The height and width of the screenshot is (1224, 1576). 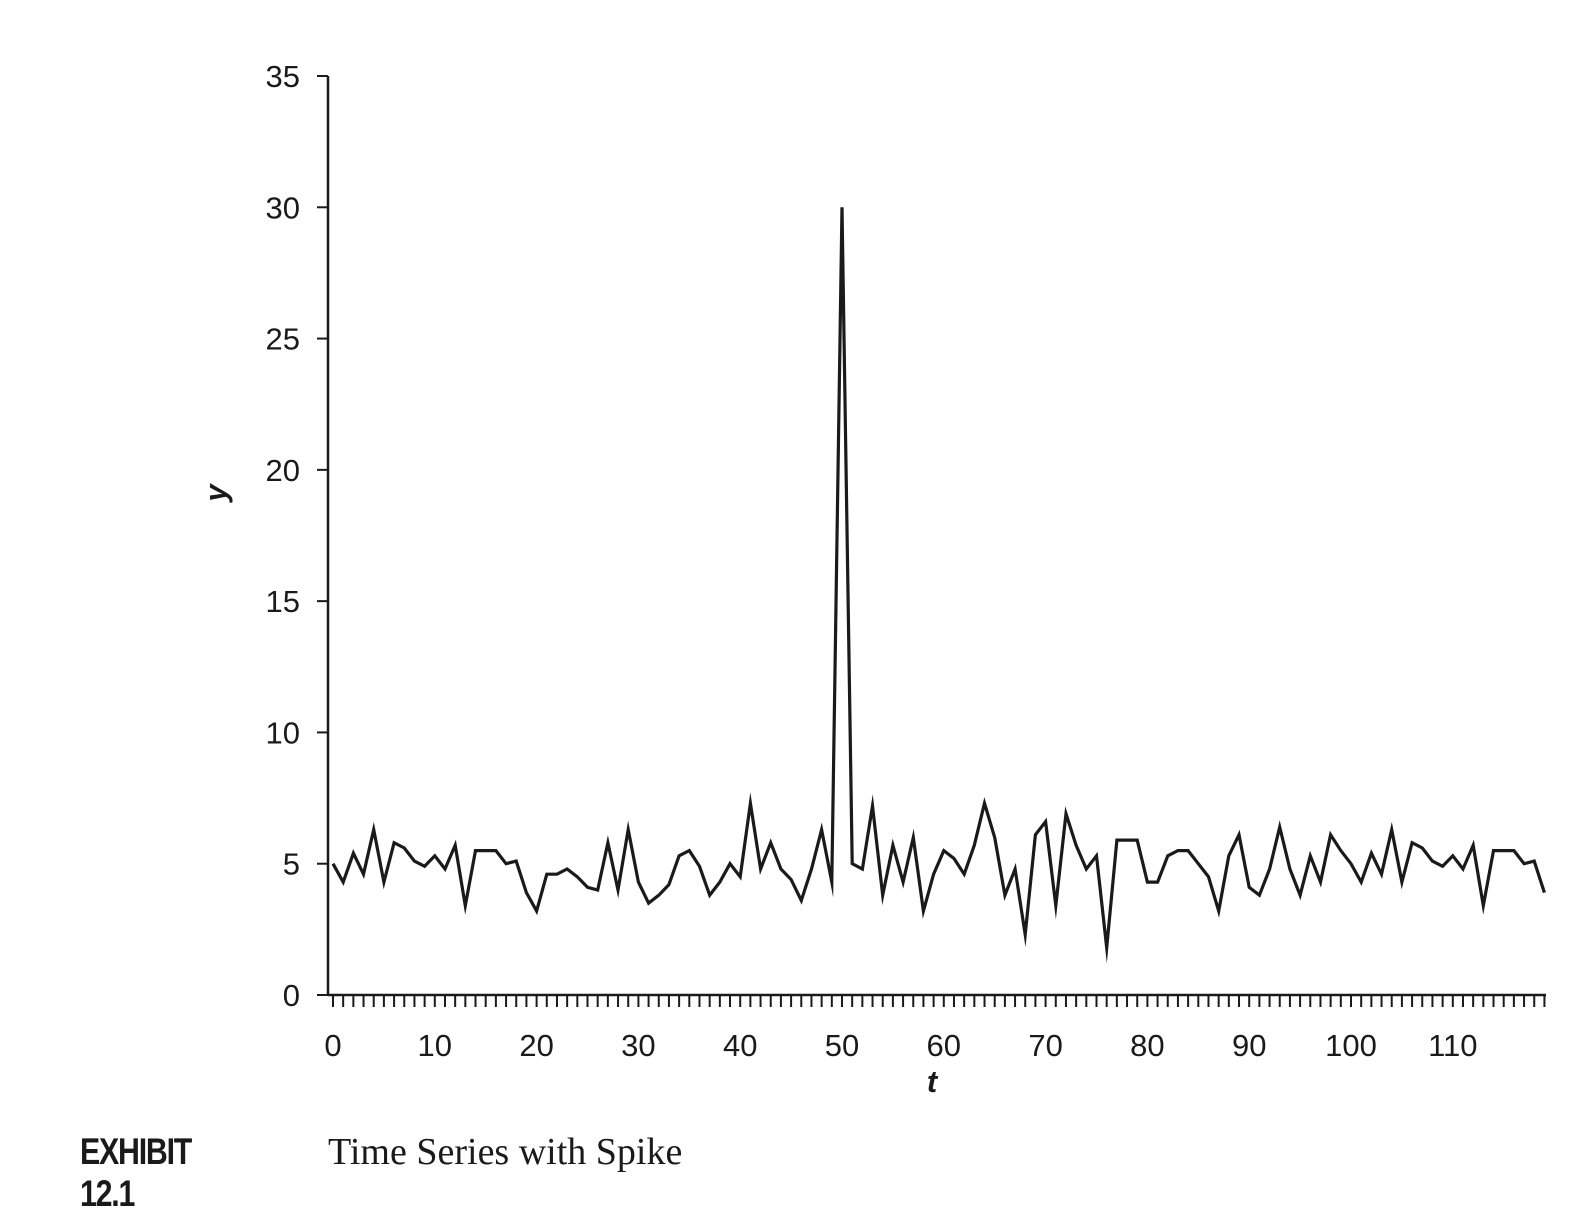 I want to click on x-tick-label: 90, so click(x=1249, y=1045).